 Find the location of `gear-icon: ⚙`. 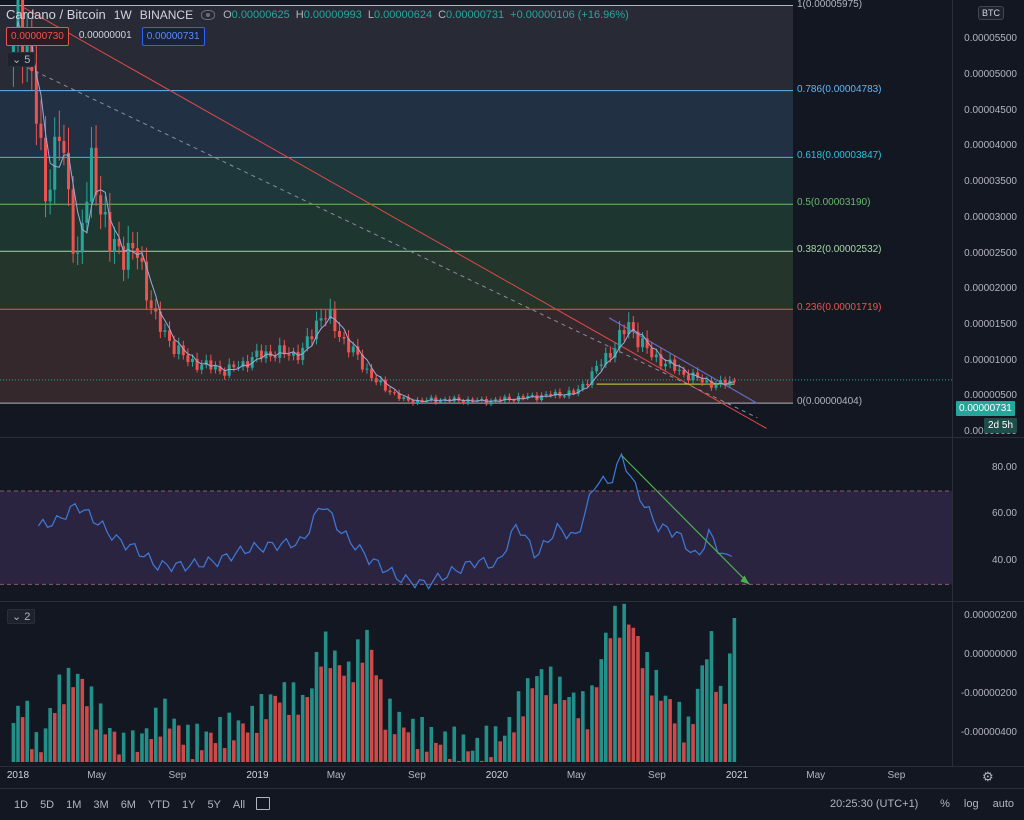

gear-icon: ⚙ is located at coordinates (988, 776).